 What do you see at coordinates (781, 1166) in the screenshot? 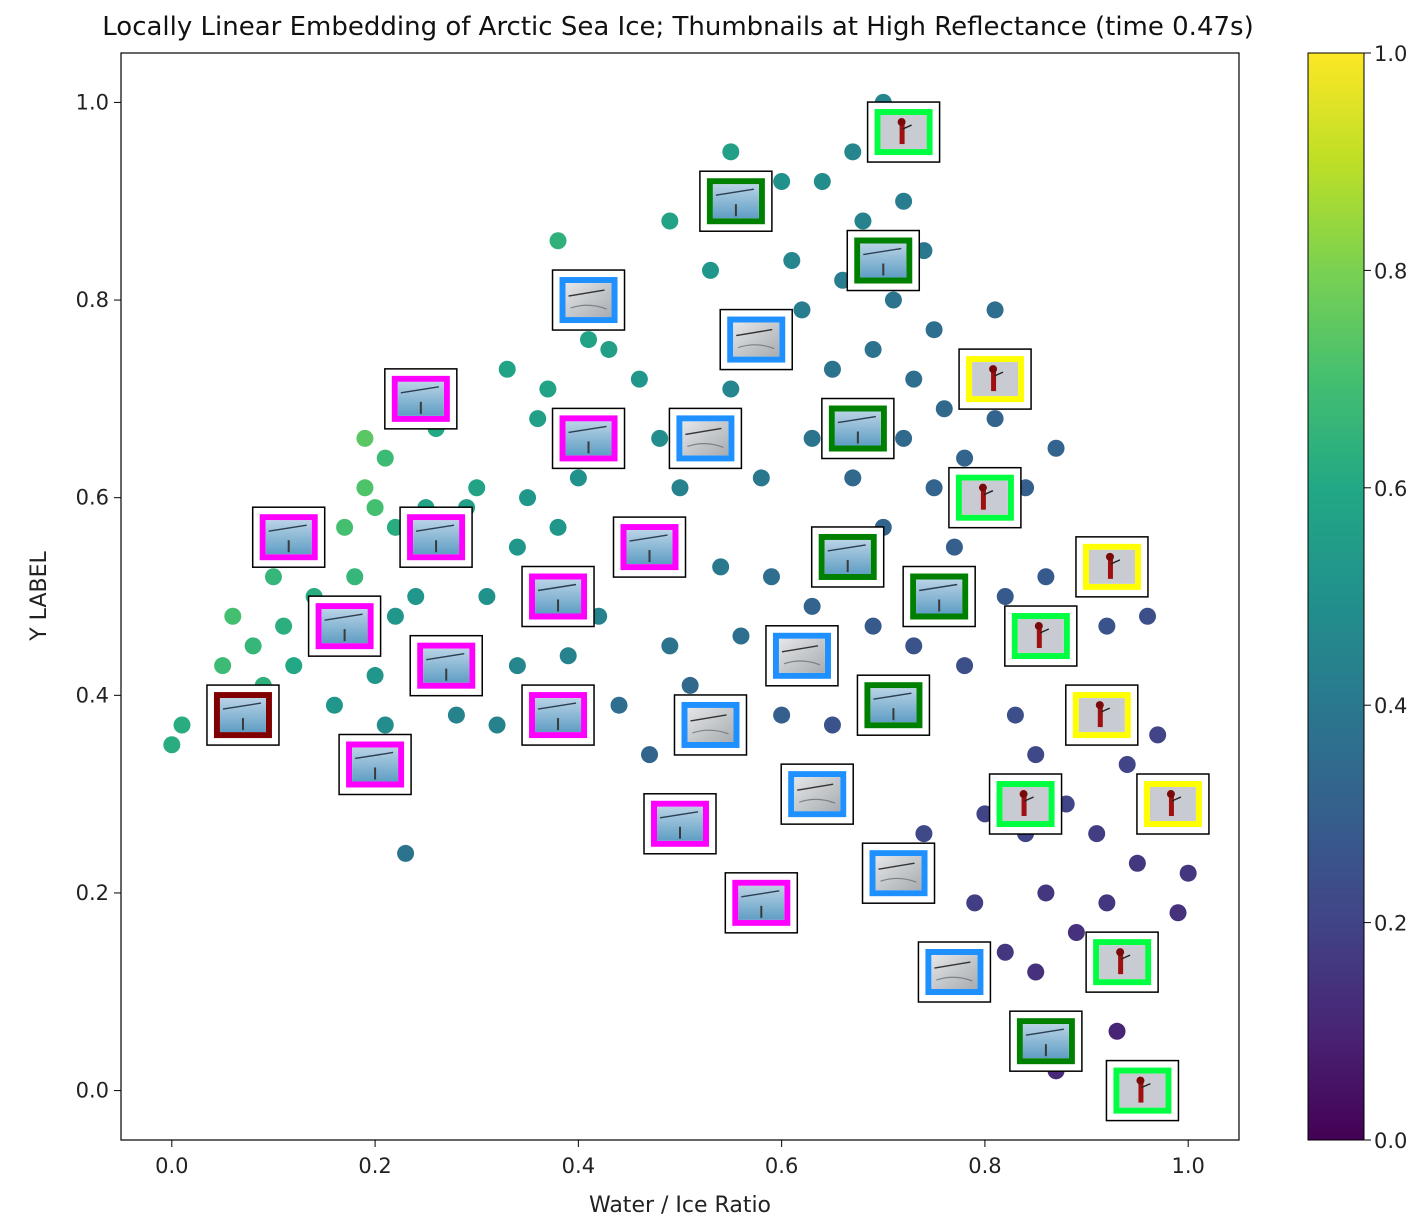
I see `x-tick-label: 0.6` at bounding box center [781, 1166].